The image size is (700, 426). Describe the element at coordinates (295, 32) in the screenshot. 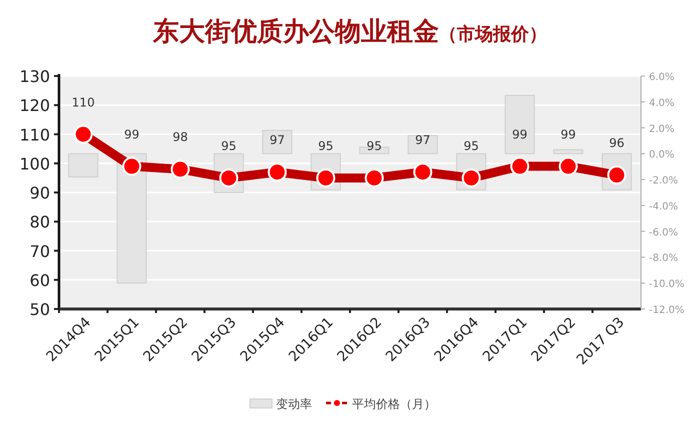

I see `chart-title: 东大街优质办公物业租金` at that location.